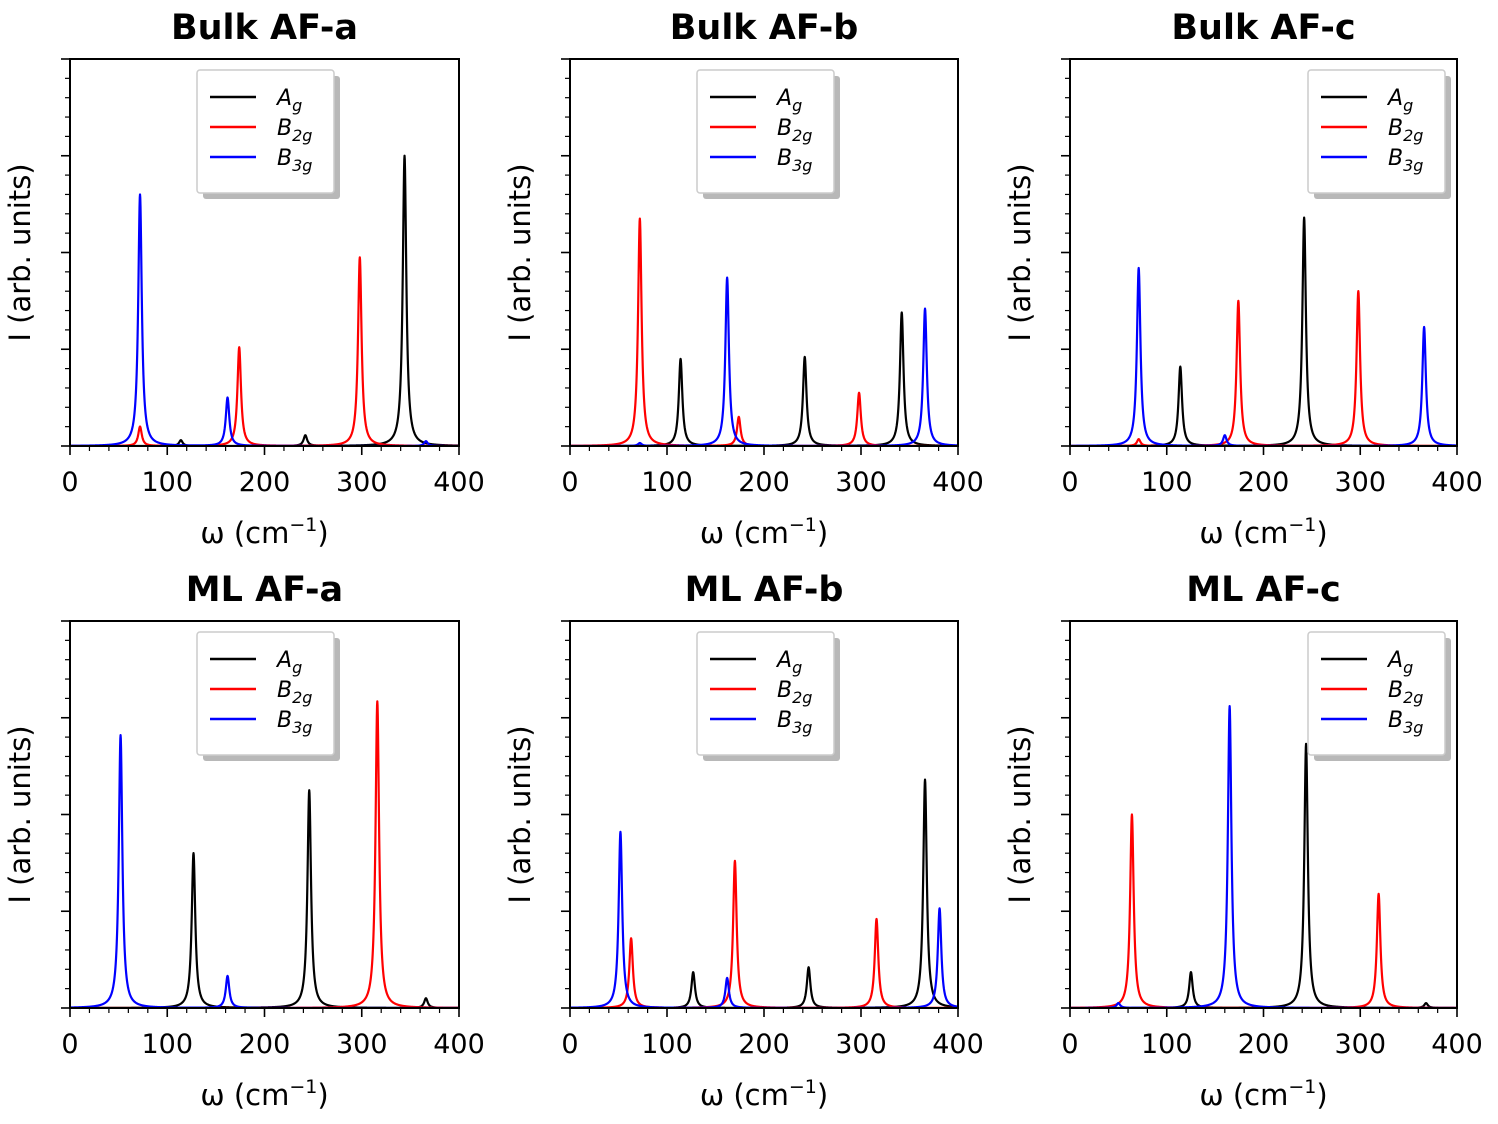 This screenshot has width=1498, height=1124. Describe the element at coordinates (764, 28) in the screenshot. I see `panel-title: Bulk AF-b` at that location.